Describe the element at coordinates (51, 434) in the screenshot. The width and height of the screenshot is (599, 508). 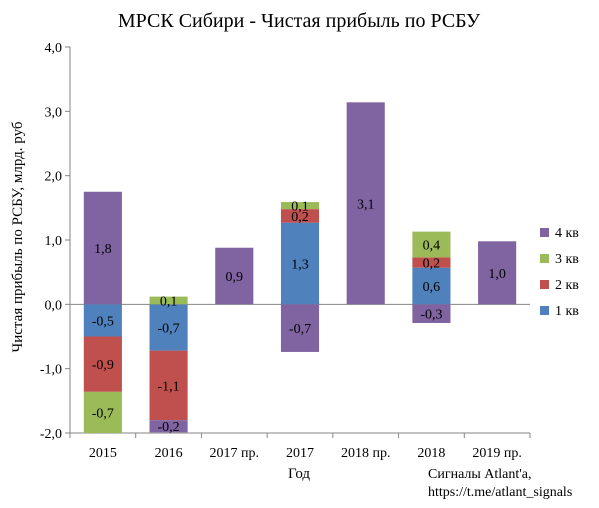
I see `y-tick-label: -2,0` at that location.